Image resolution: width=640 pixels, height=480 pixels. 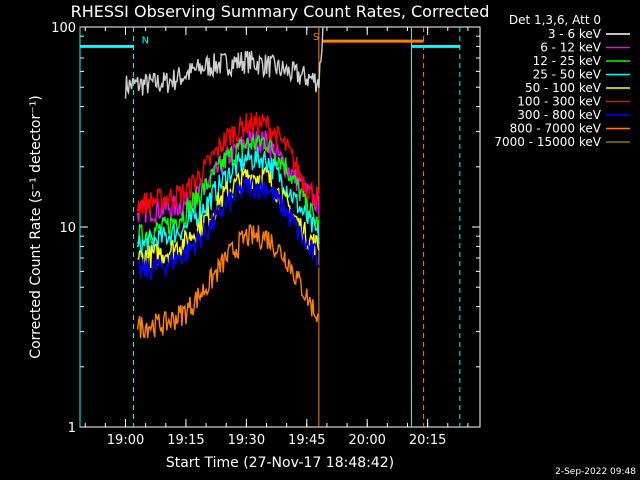 What do you see at coordinates (427, 440) in the screenshot?
I see `x-tick-label: 20:15` at bounding box center [427, 440].